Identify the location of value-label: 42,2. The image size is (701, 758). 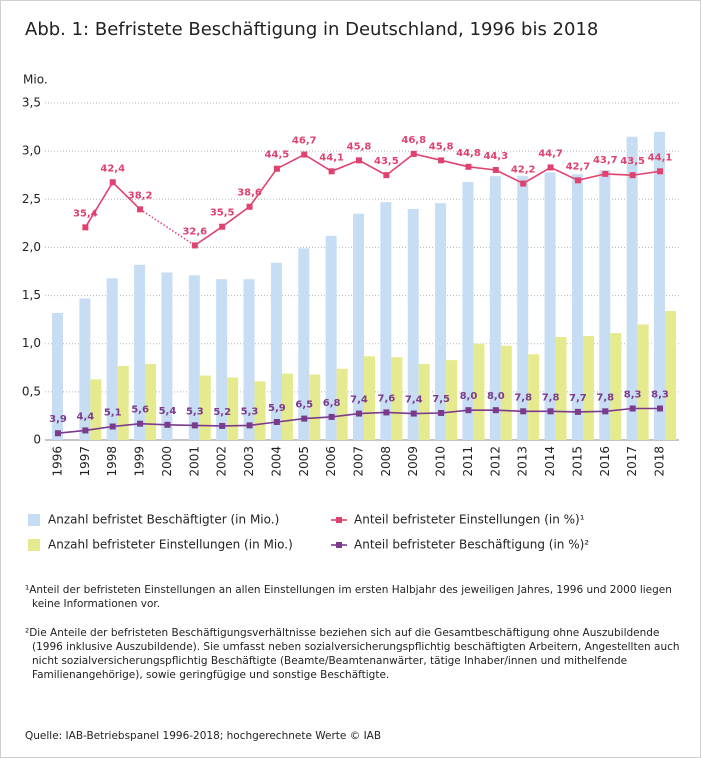
(523, 170).